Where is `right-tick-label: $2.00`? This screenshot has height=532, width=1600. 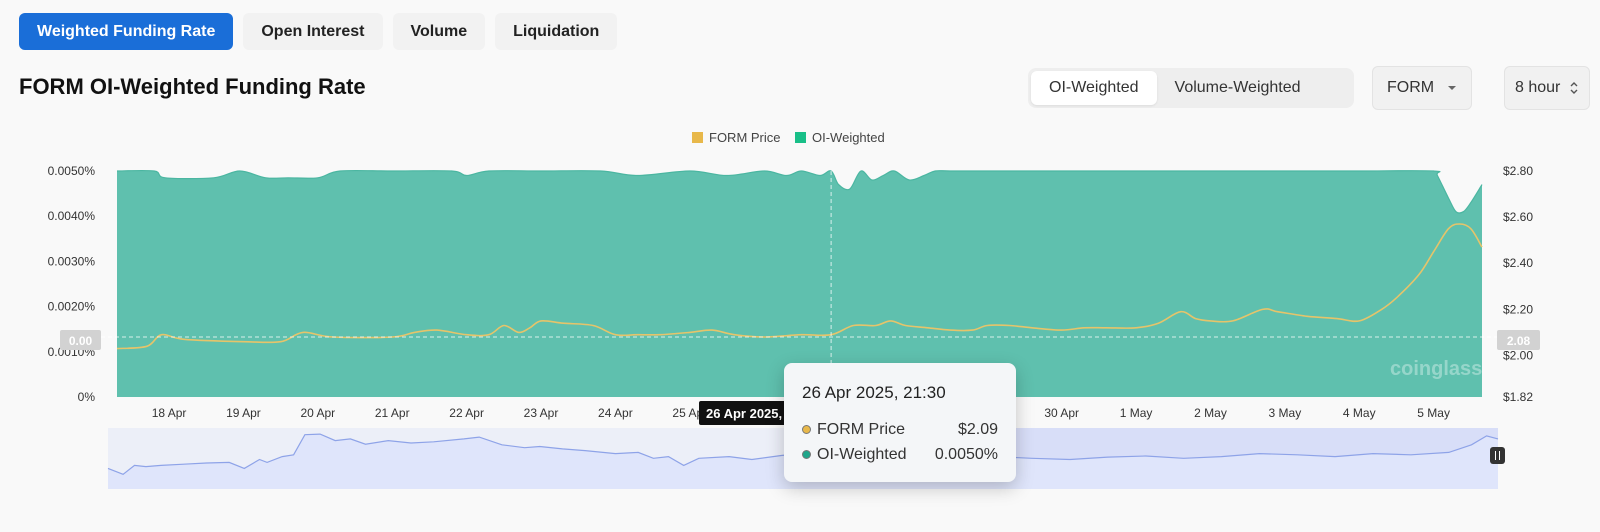
right-tick-label: $2.00 is located at coordinates (1518, 355).